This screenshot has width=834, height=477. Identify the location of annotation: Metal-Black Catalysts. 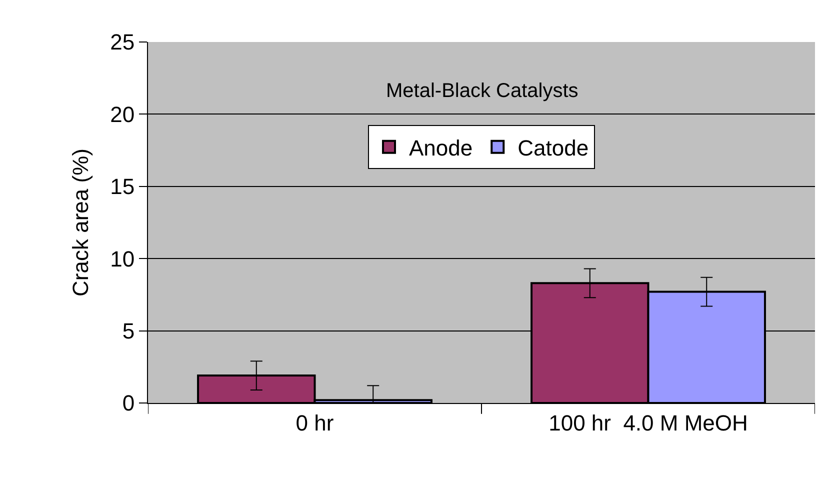
(482, 91).